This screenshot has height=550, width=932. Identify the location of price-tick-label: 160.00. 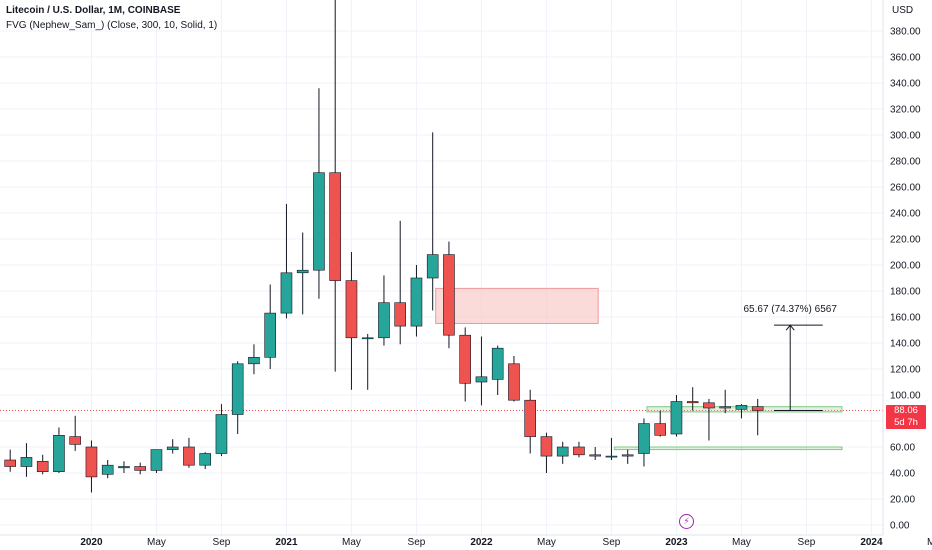
(905, 318).